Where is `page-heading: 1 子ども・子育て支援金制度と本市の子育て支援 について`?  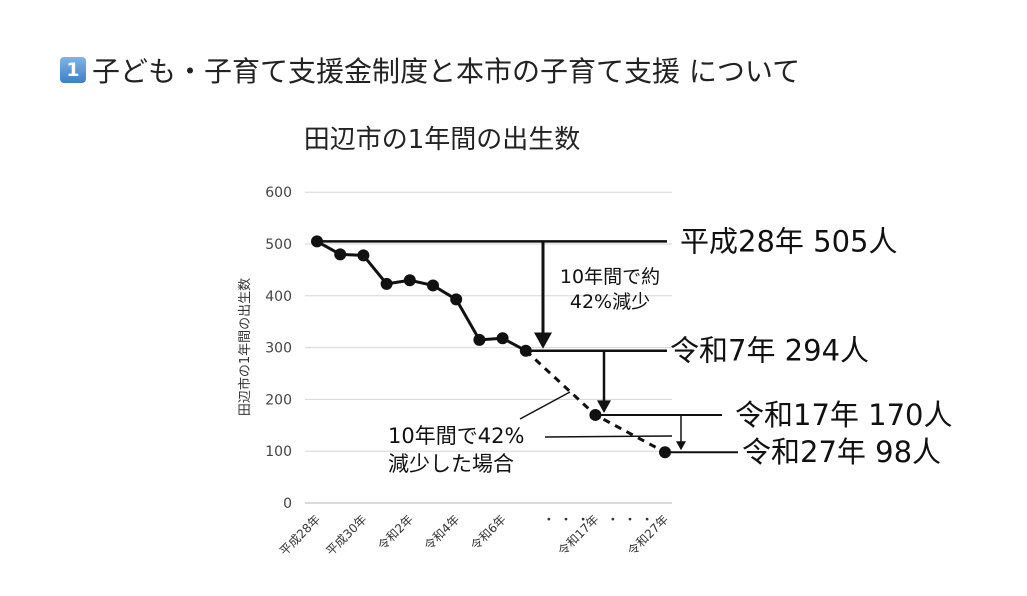 page-heading: 1 子ども・子育て支援金制度と本市の子育て支援 について is located at coordinates (430, 70).